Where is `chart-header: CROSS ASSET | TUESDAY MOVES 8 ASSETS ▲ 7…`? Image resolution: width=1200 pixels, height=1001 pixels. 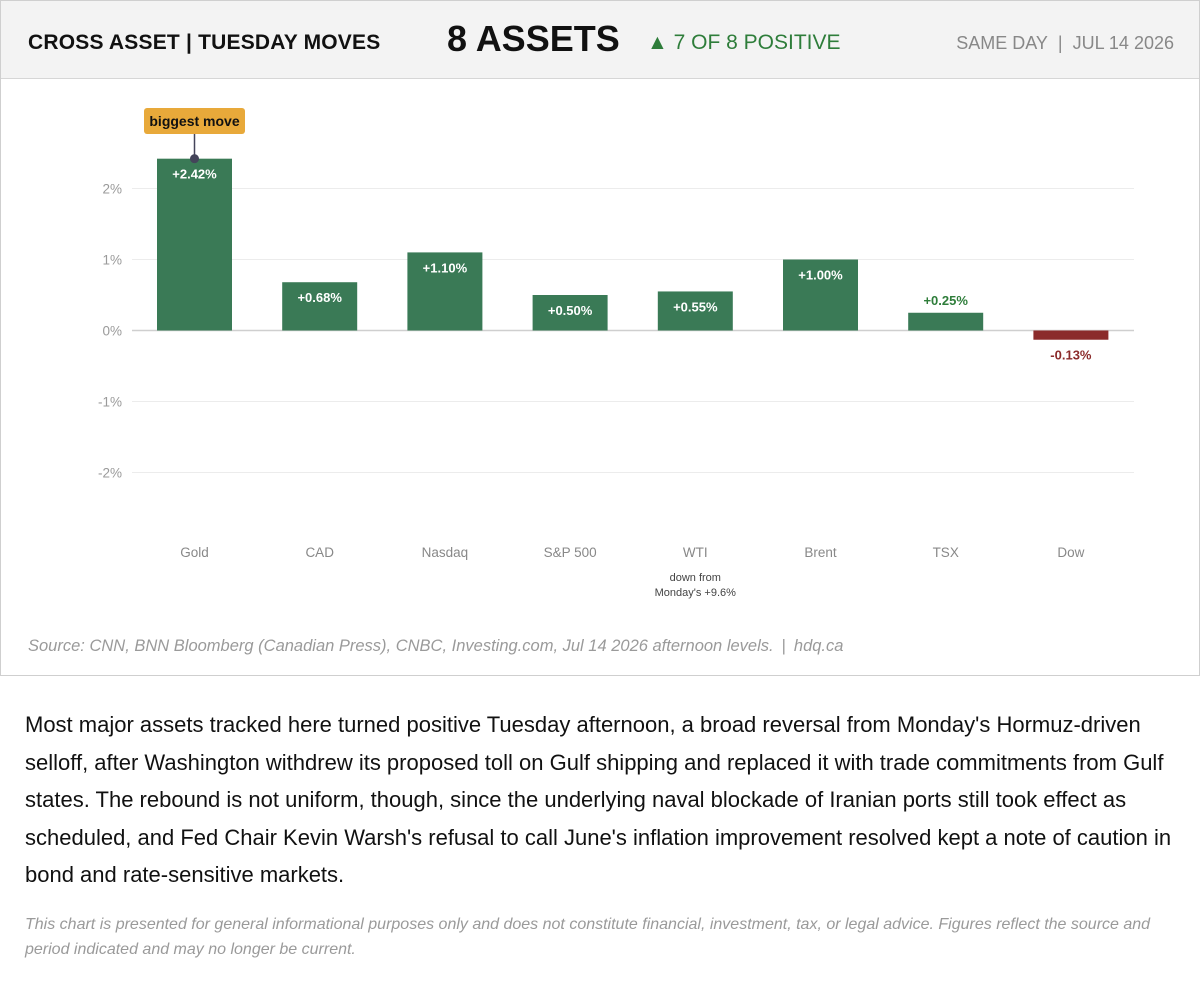 chart-header: CROSS ASSET | TUESDAY MOVES 8 ASSETS ▲ 7… is located at coordinates (600, 40).